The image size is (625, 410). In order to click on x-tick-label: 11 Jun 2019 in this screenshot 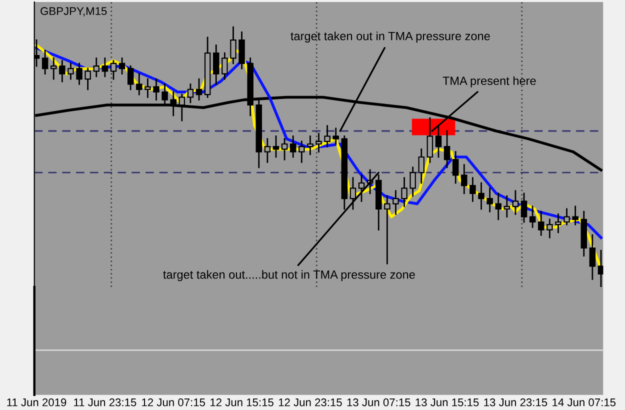, I will do `click(36, 402)`.